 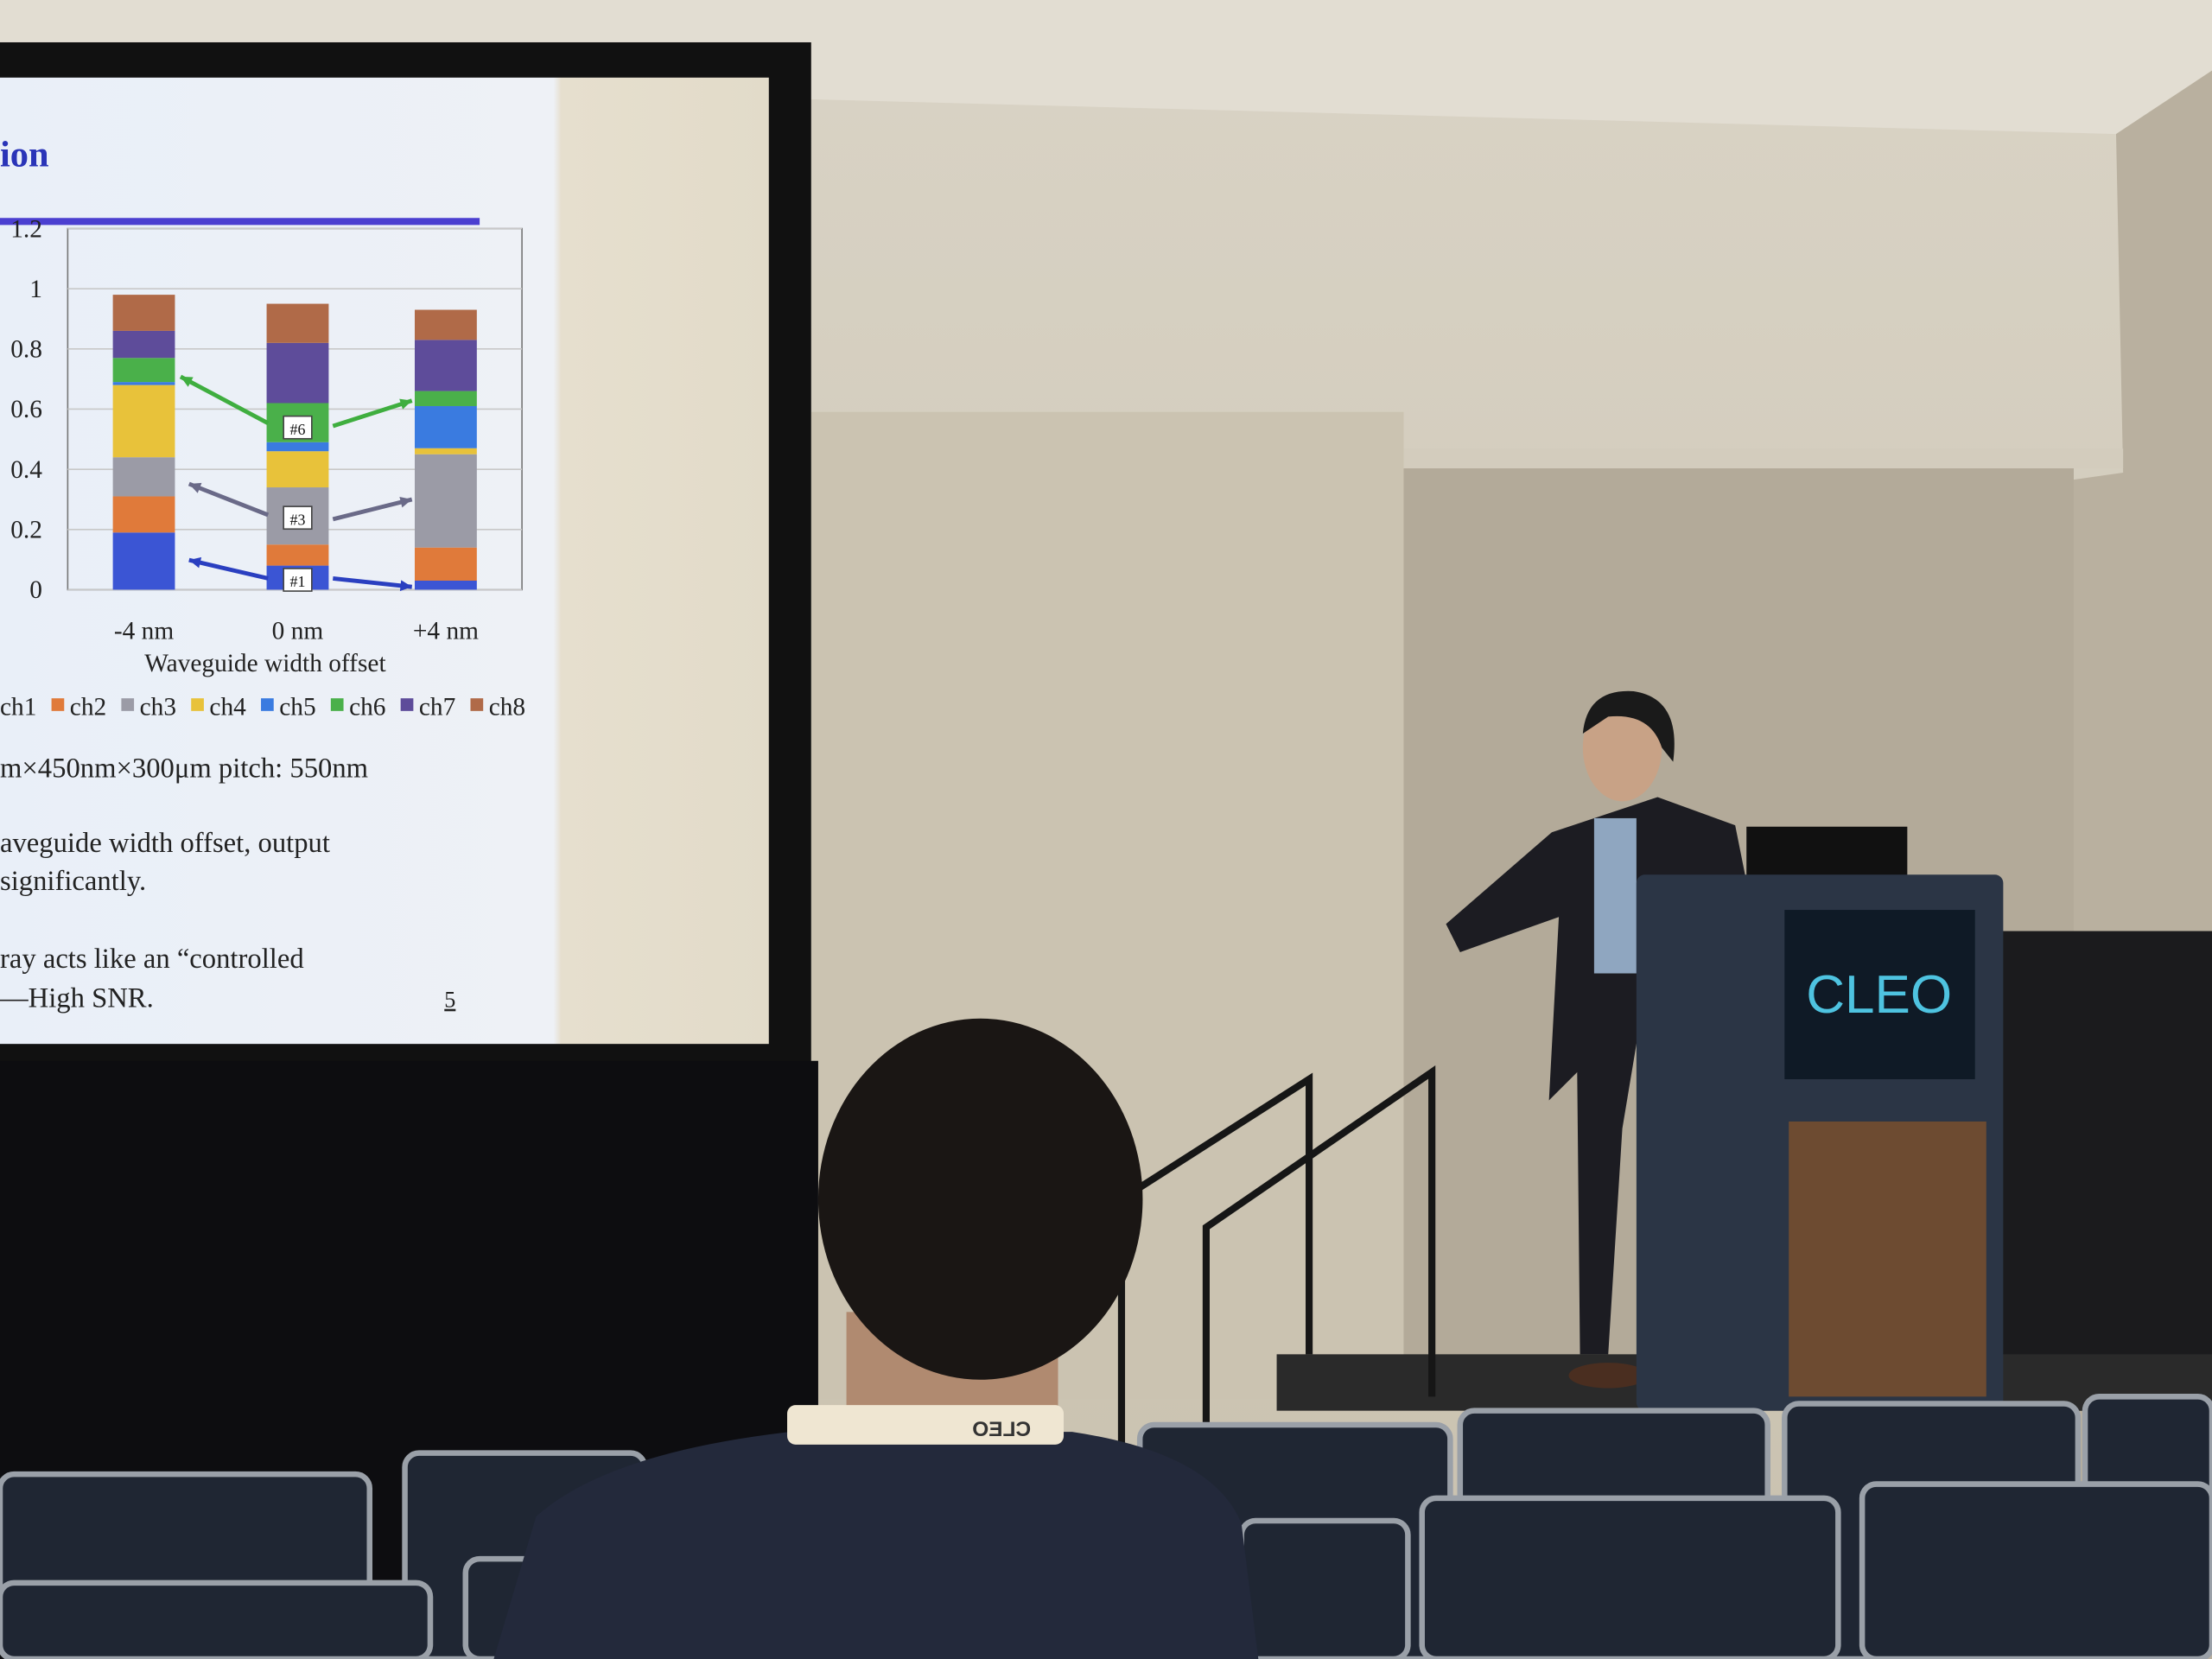 I want to click on y-tick-label: 1, so click(x=35, y=289).